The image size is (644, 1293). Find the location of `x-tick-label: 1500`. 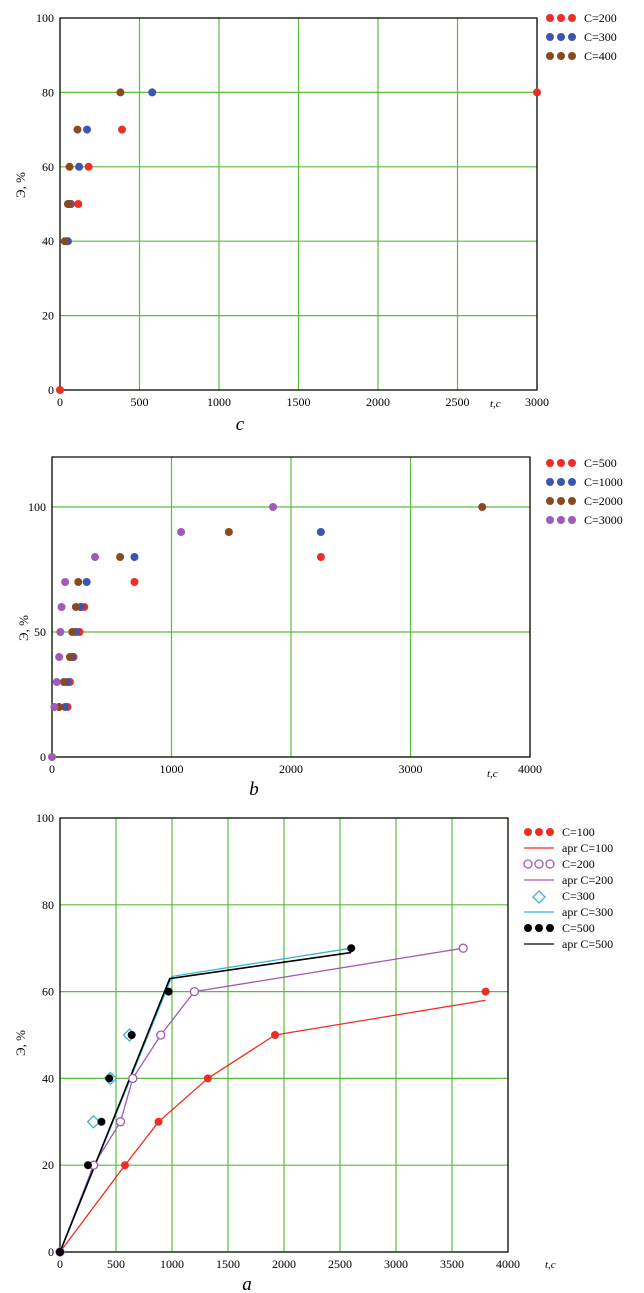

x-tick-label: 1500 is located at coordinates (228, 1264).